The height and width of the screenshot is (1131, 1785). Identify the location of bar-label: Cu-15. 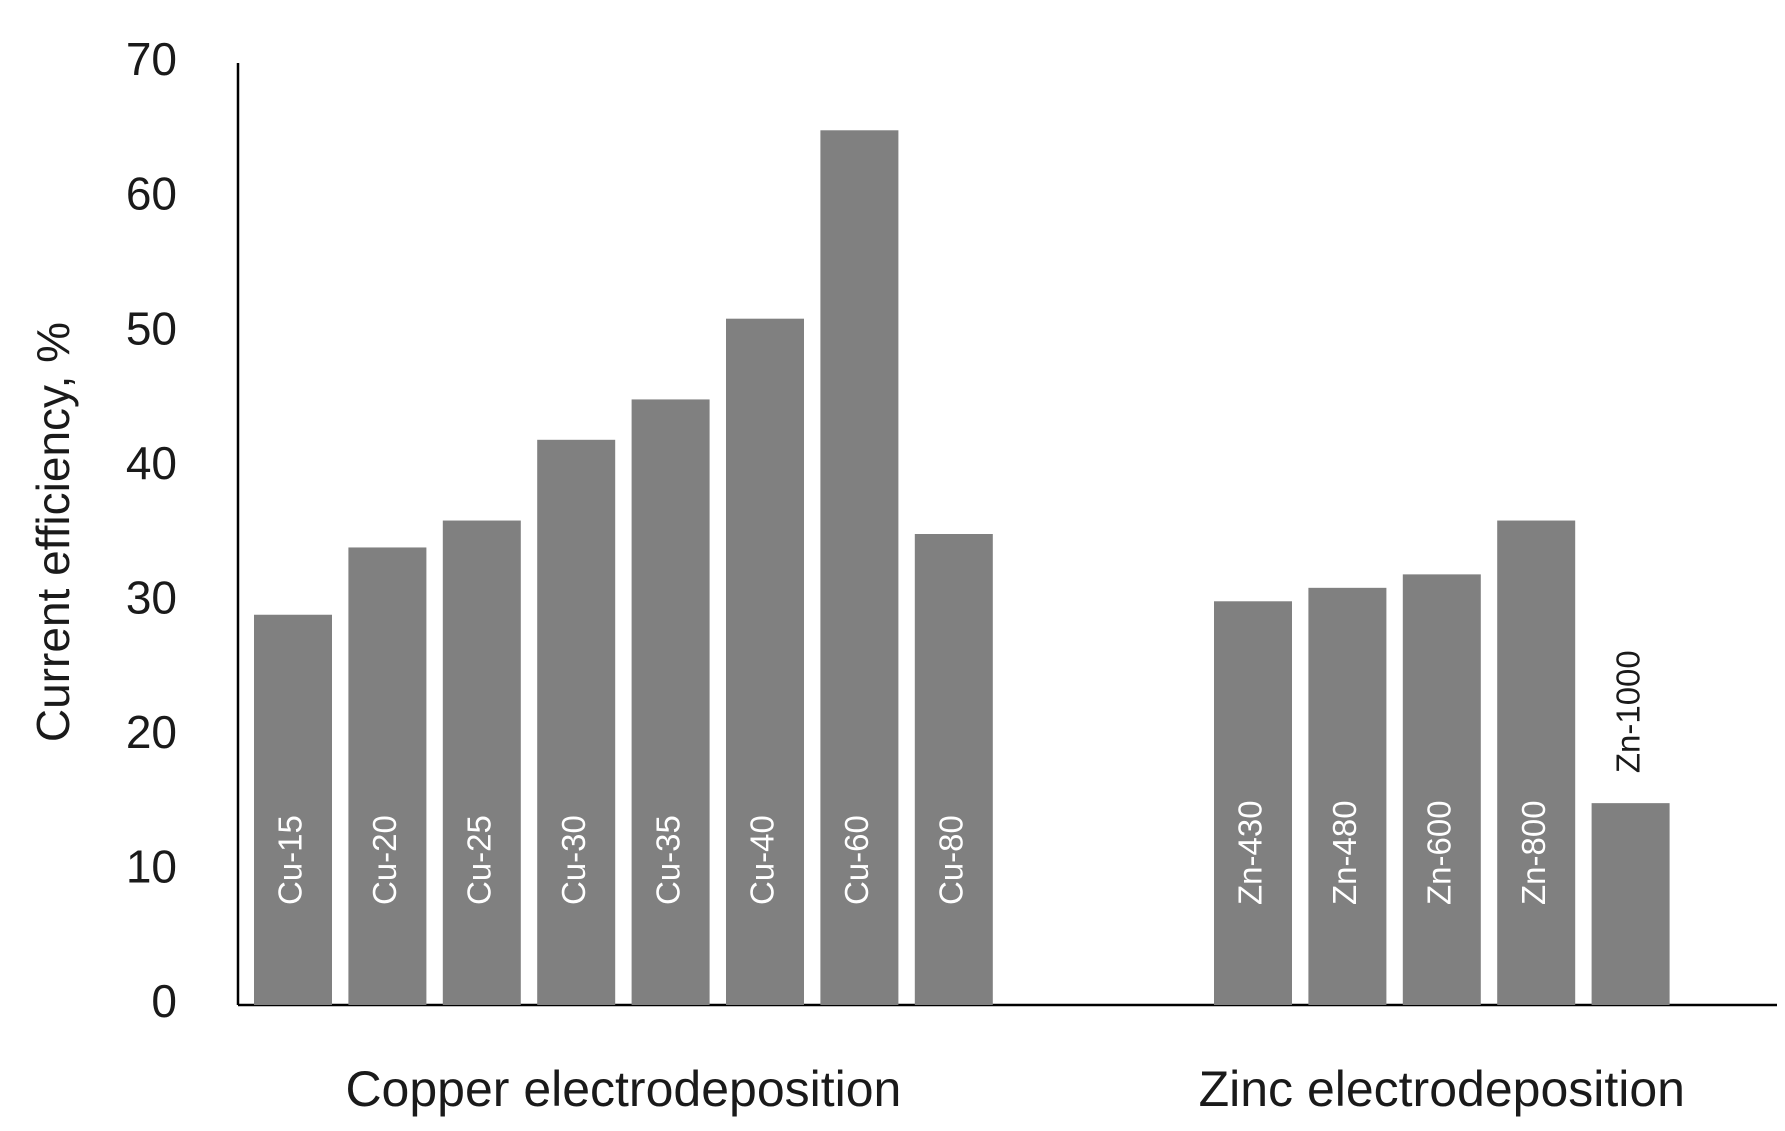
(290, 860).